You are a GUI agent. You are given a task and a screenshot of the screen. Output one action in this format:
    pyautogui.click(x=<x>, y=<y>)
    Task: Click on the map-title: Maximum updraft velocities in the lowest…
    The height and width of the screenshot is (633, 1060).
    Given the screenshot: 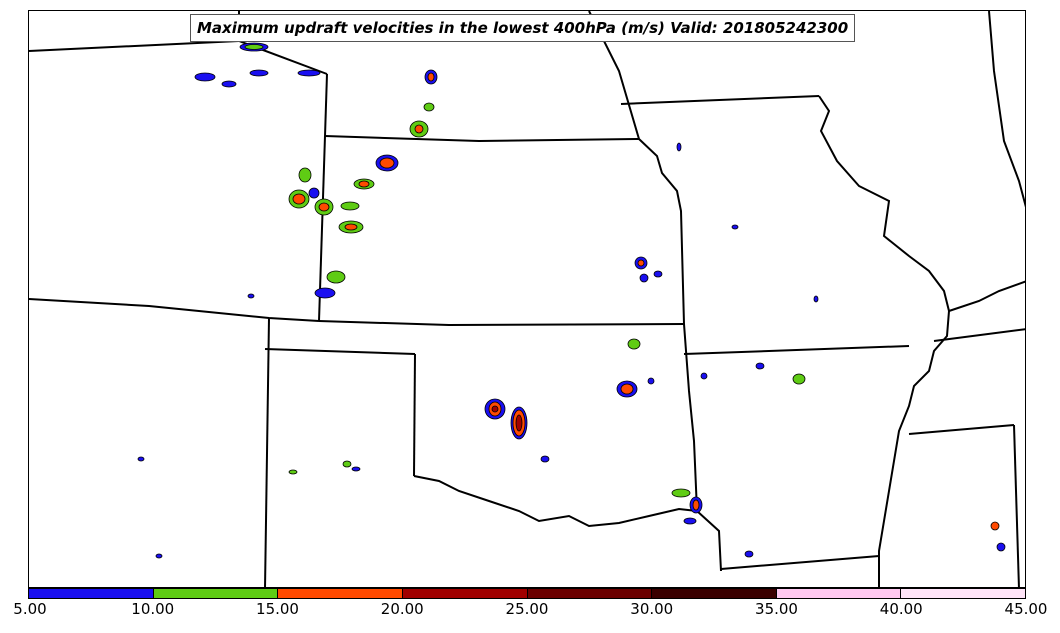 What is the action you would take?
    pyautogui.click(x=523, y=28)
    